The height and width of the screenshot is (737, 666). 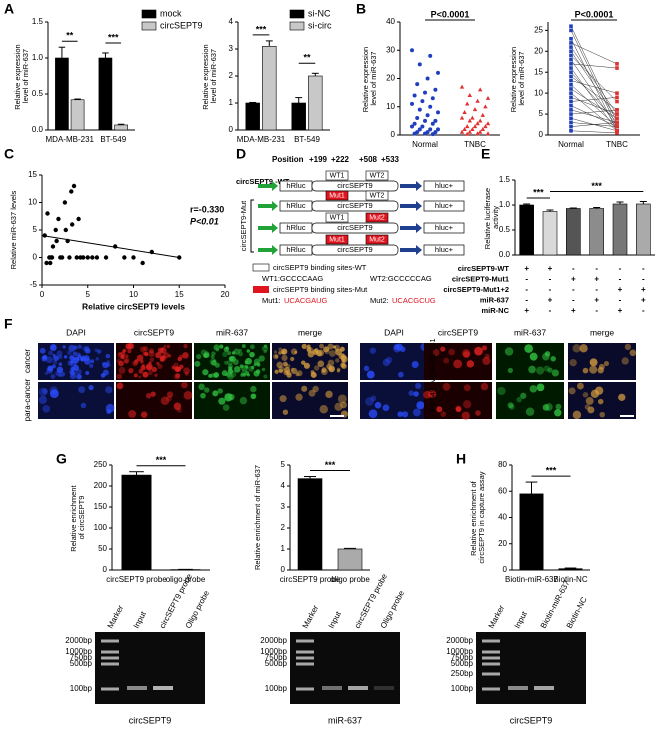 What do you see at coordinates (335, 619) in the screenshot?
I see `lane-label: Input` at bounding box center [335, 619].